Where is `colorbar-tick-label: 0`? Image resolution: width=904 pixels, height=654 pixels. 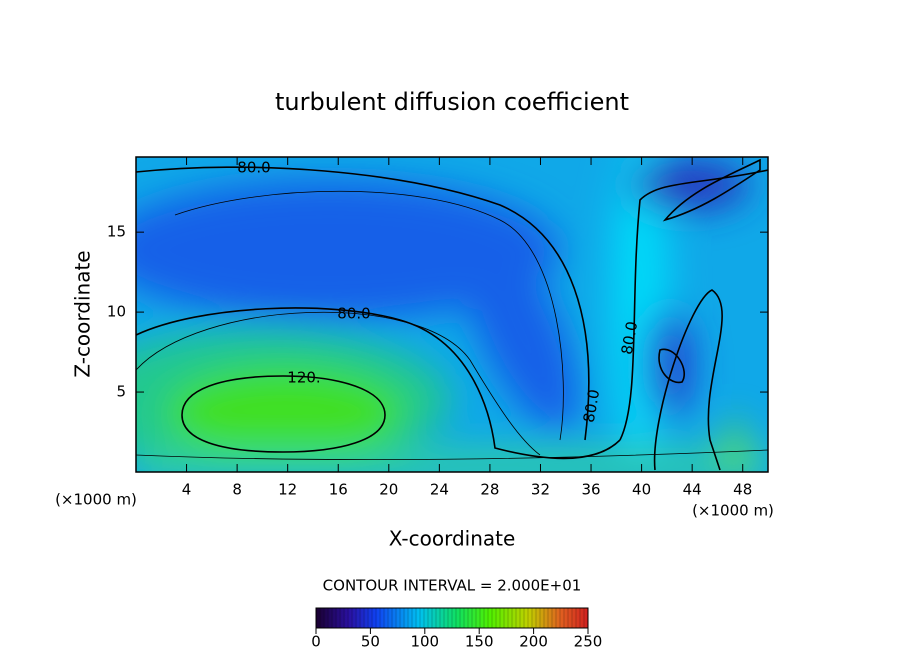
colorbar-tick-label: 0 is located at coordinates (316, 642).